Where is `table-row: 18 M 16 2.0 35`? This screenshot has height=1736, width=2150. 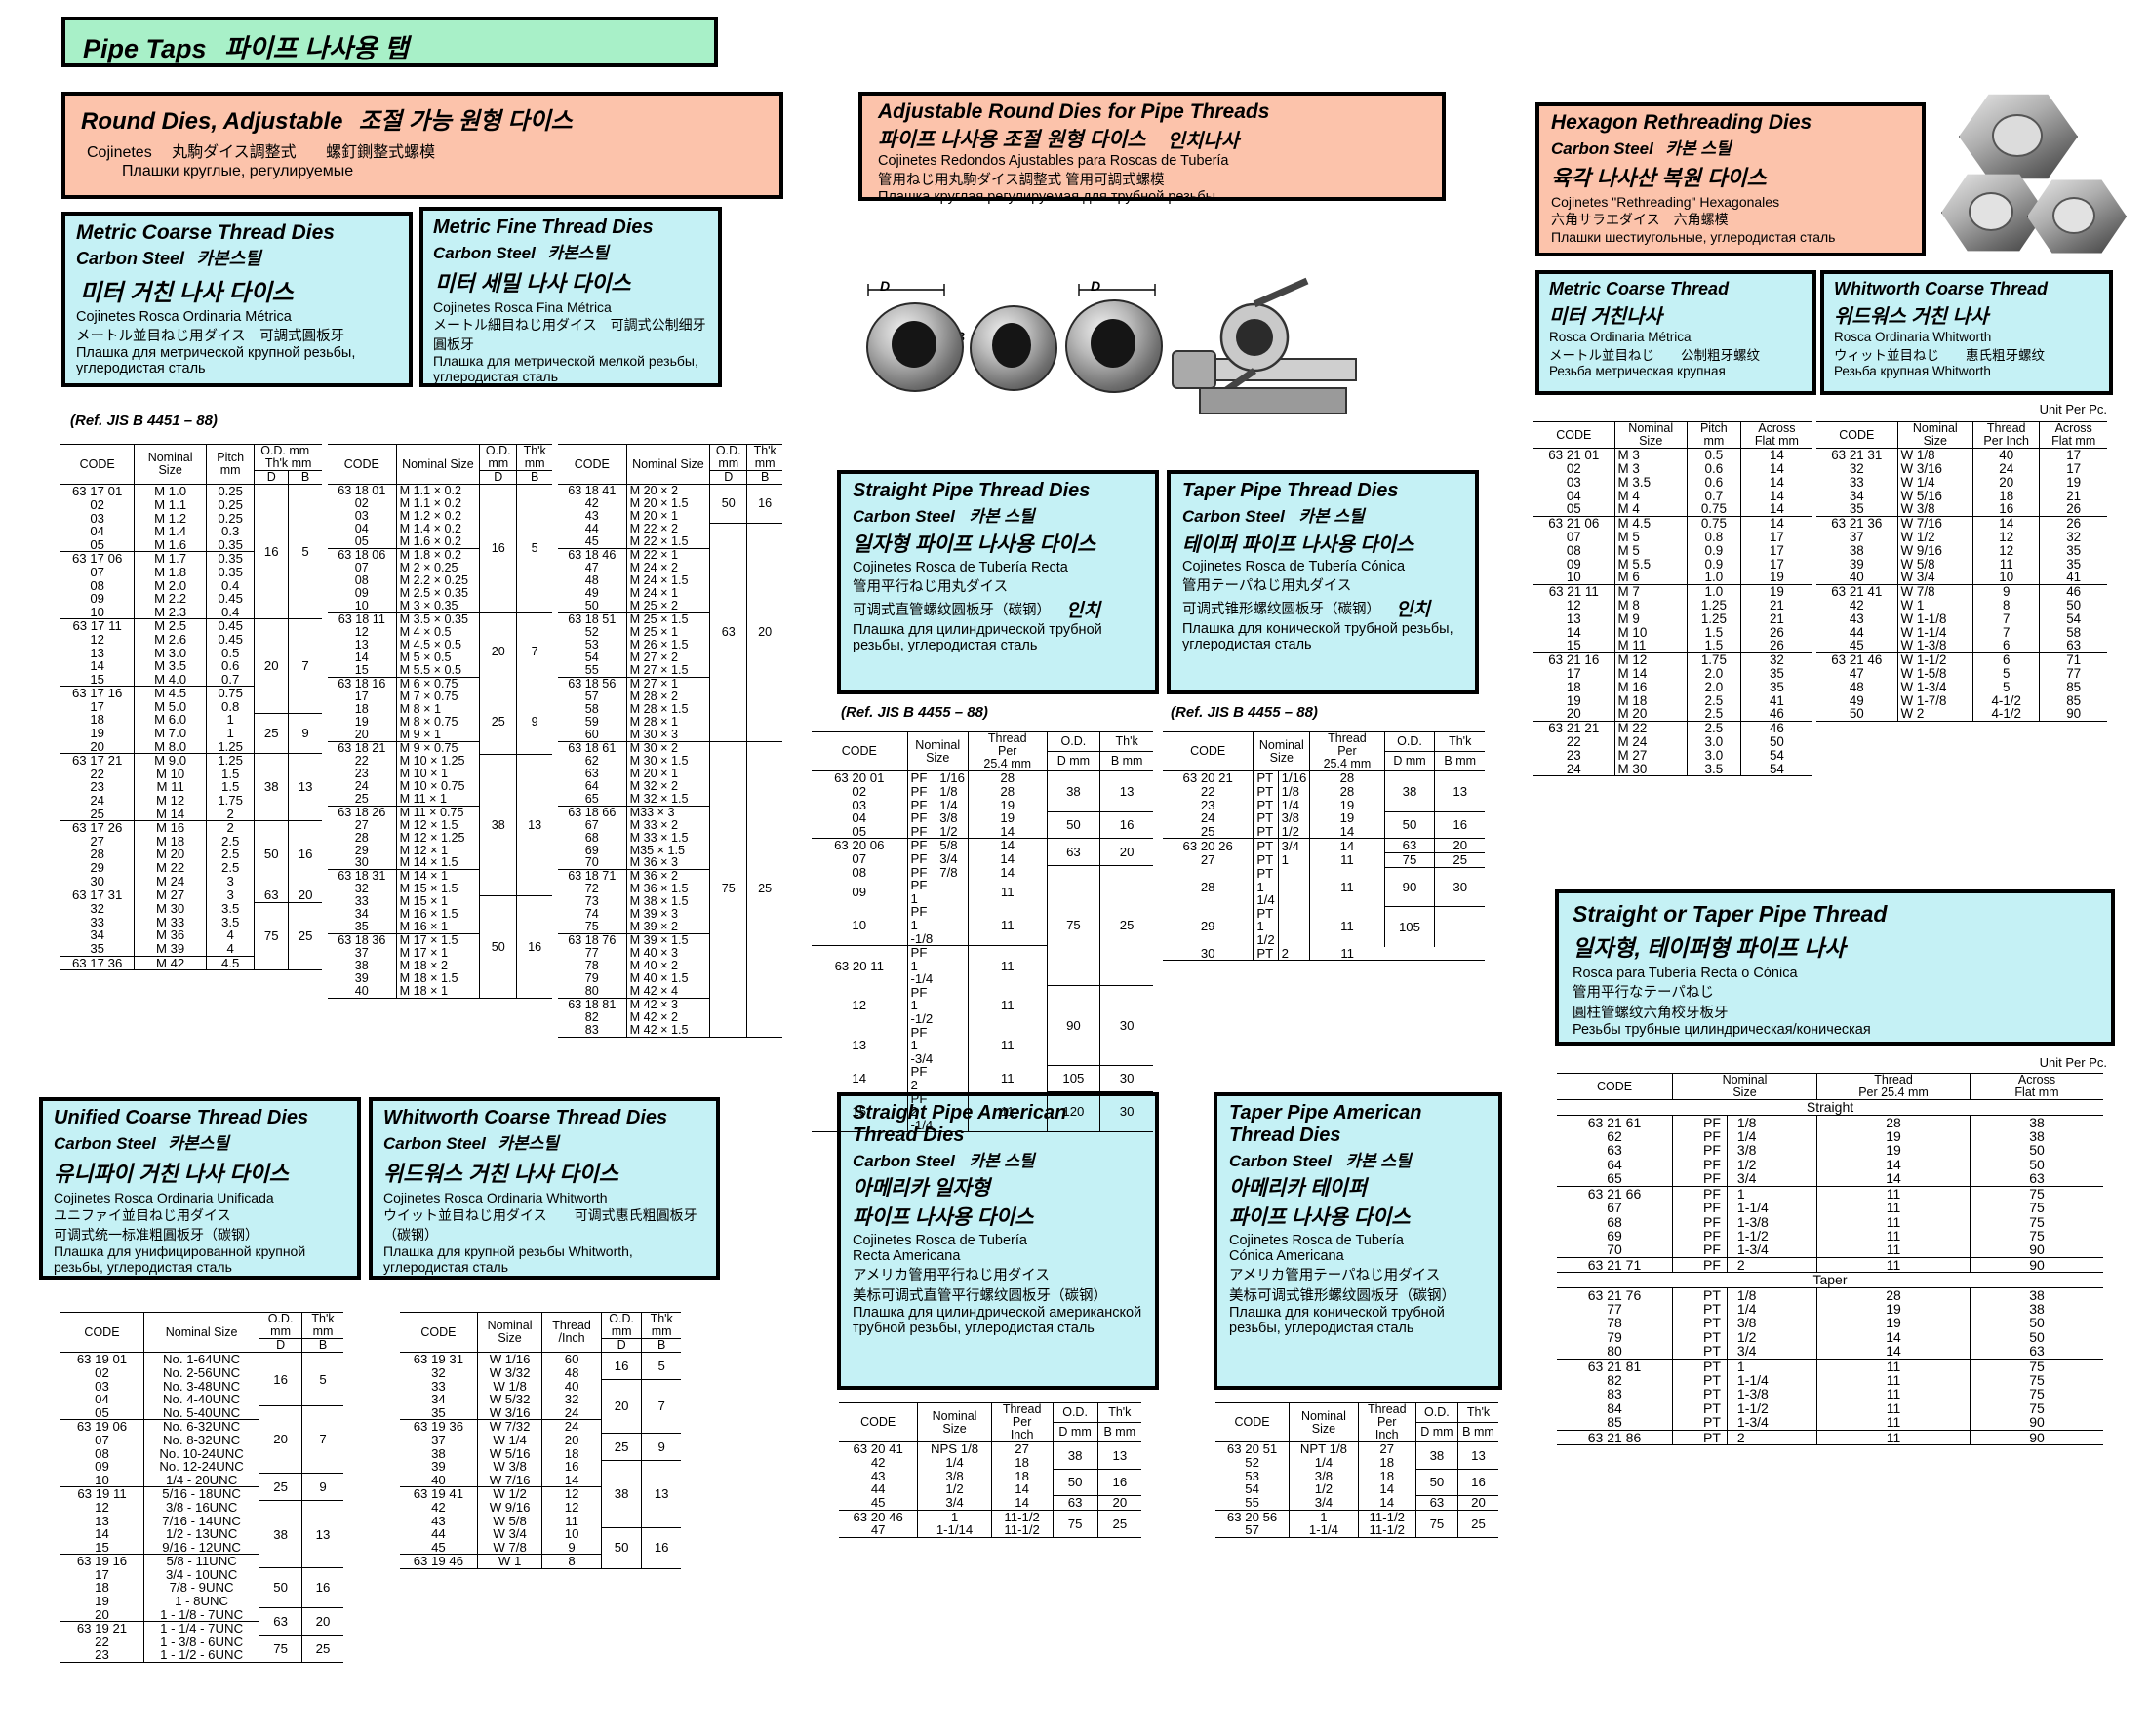 table-row: 18 M 16 2.0 35 is located at coordinates (1672, 687).